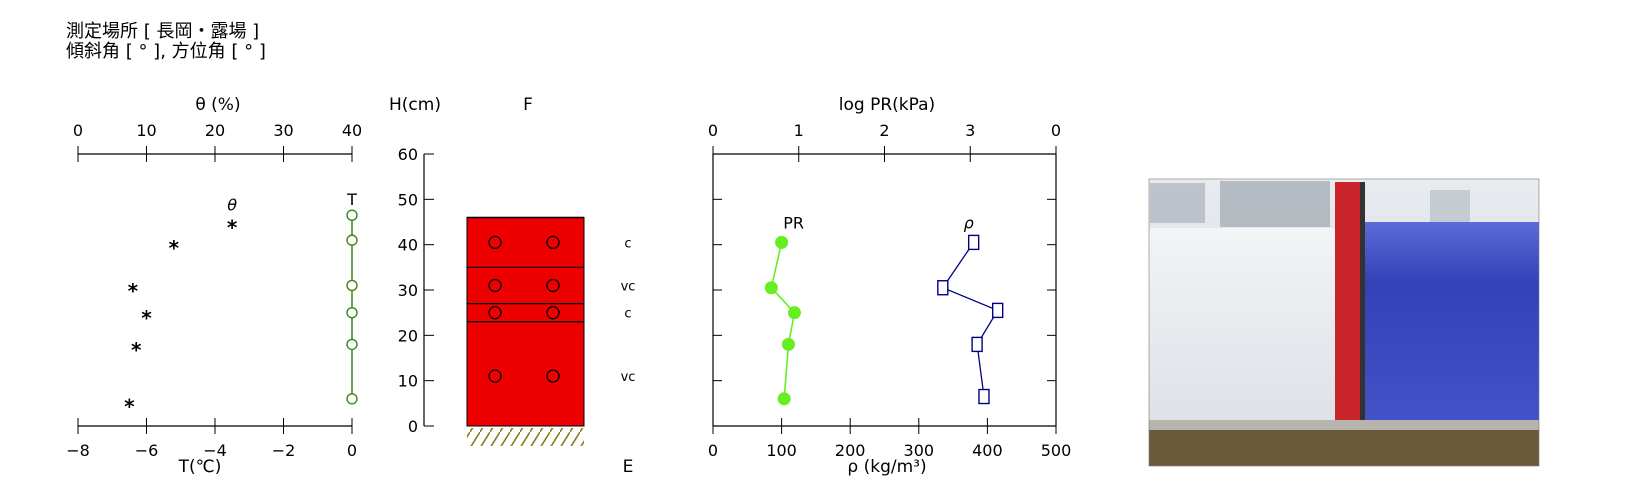  I want to click on theta-tick-label: 10, so click(146, 130).